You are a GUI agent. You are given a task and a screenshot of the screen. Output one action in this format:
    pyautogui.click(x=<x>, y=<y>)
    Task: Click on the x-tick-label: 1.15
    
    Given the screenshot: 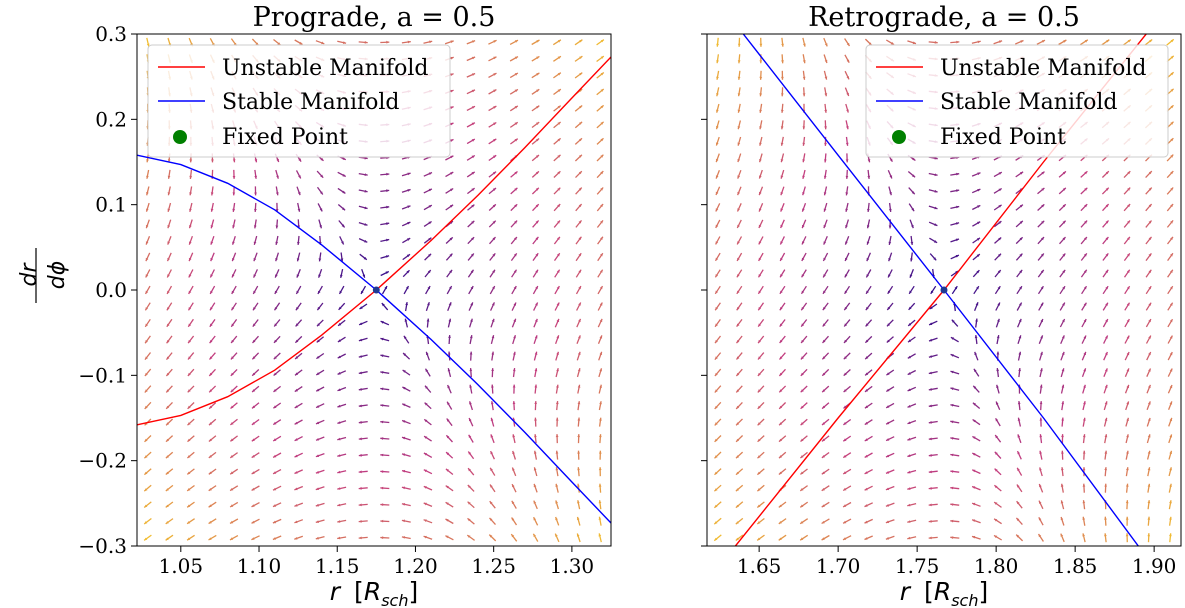 What is the action you would take?
    pyautogui.click(x=337, y=566)
    